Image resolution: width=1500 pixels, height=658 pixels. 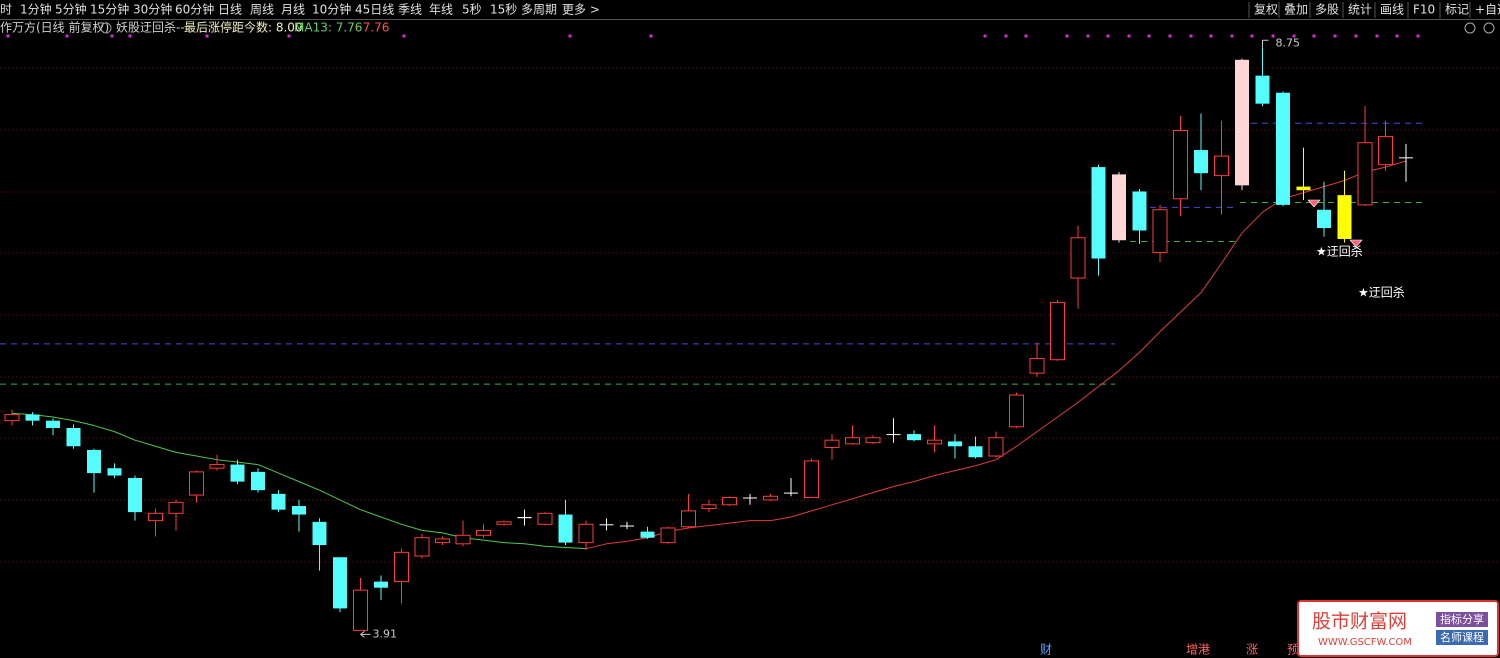 I want to click on toolbar-button: 季线, so click(x=410, y=10).